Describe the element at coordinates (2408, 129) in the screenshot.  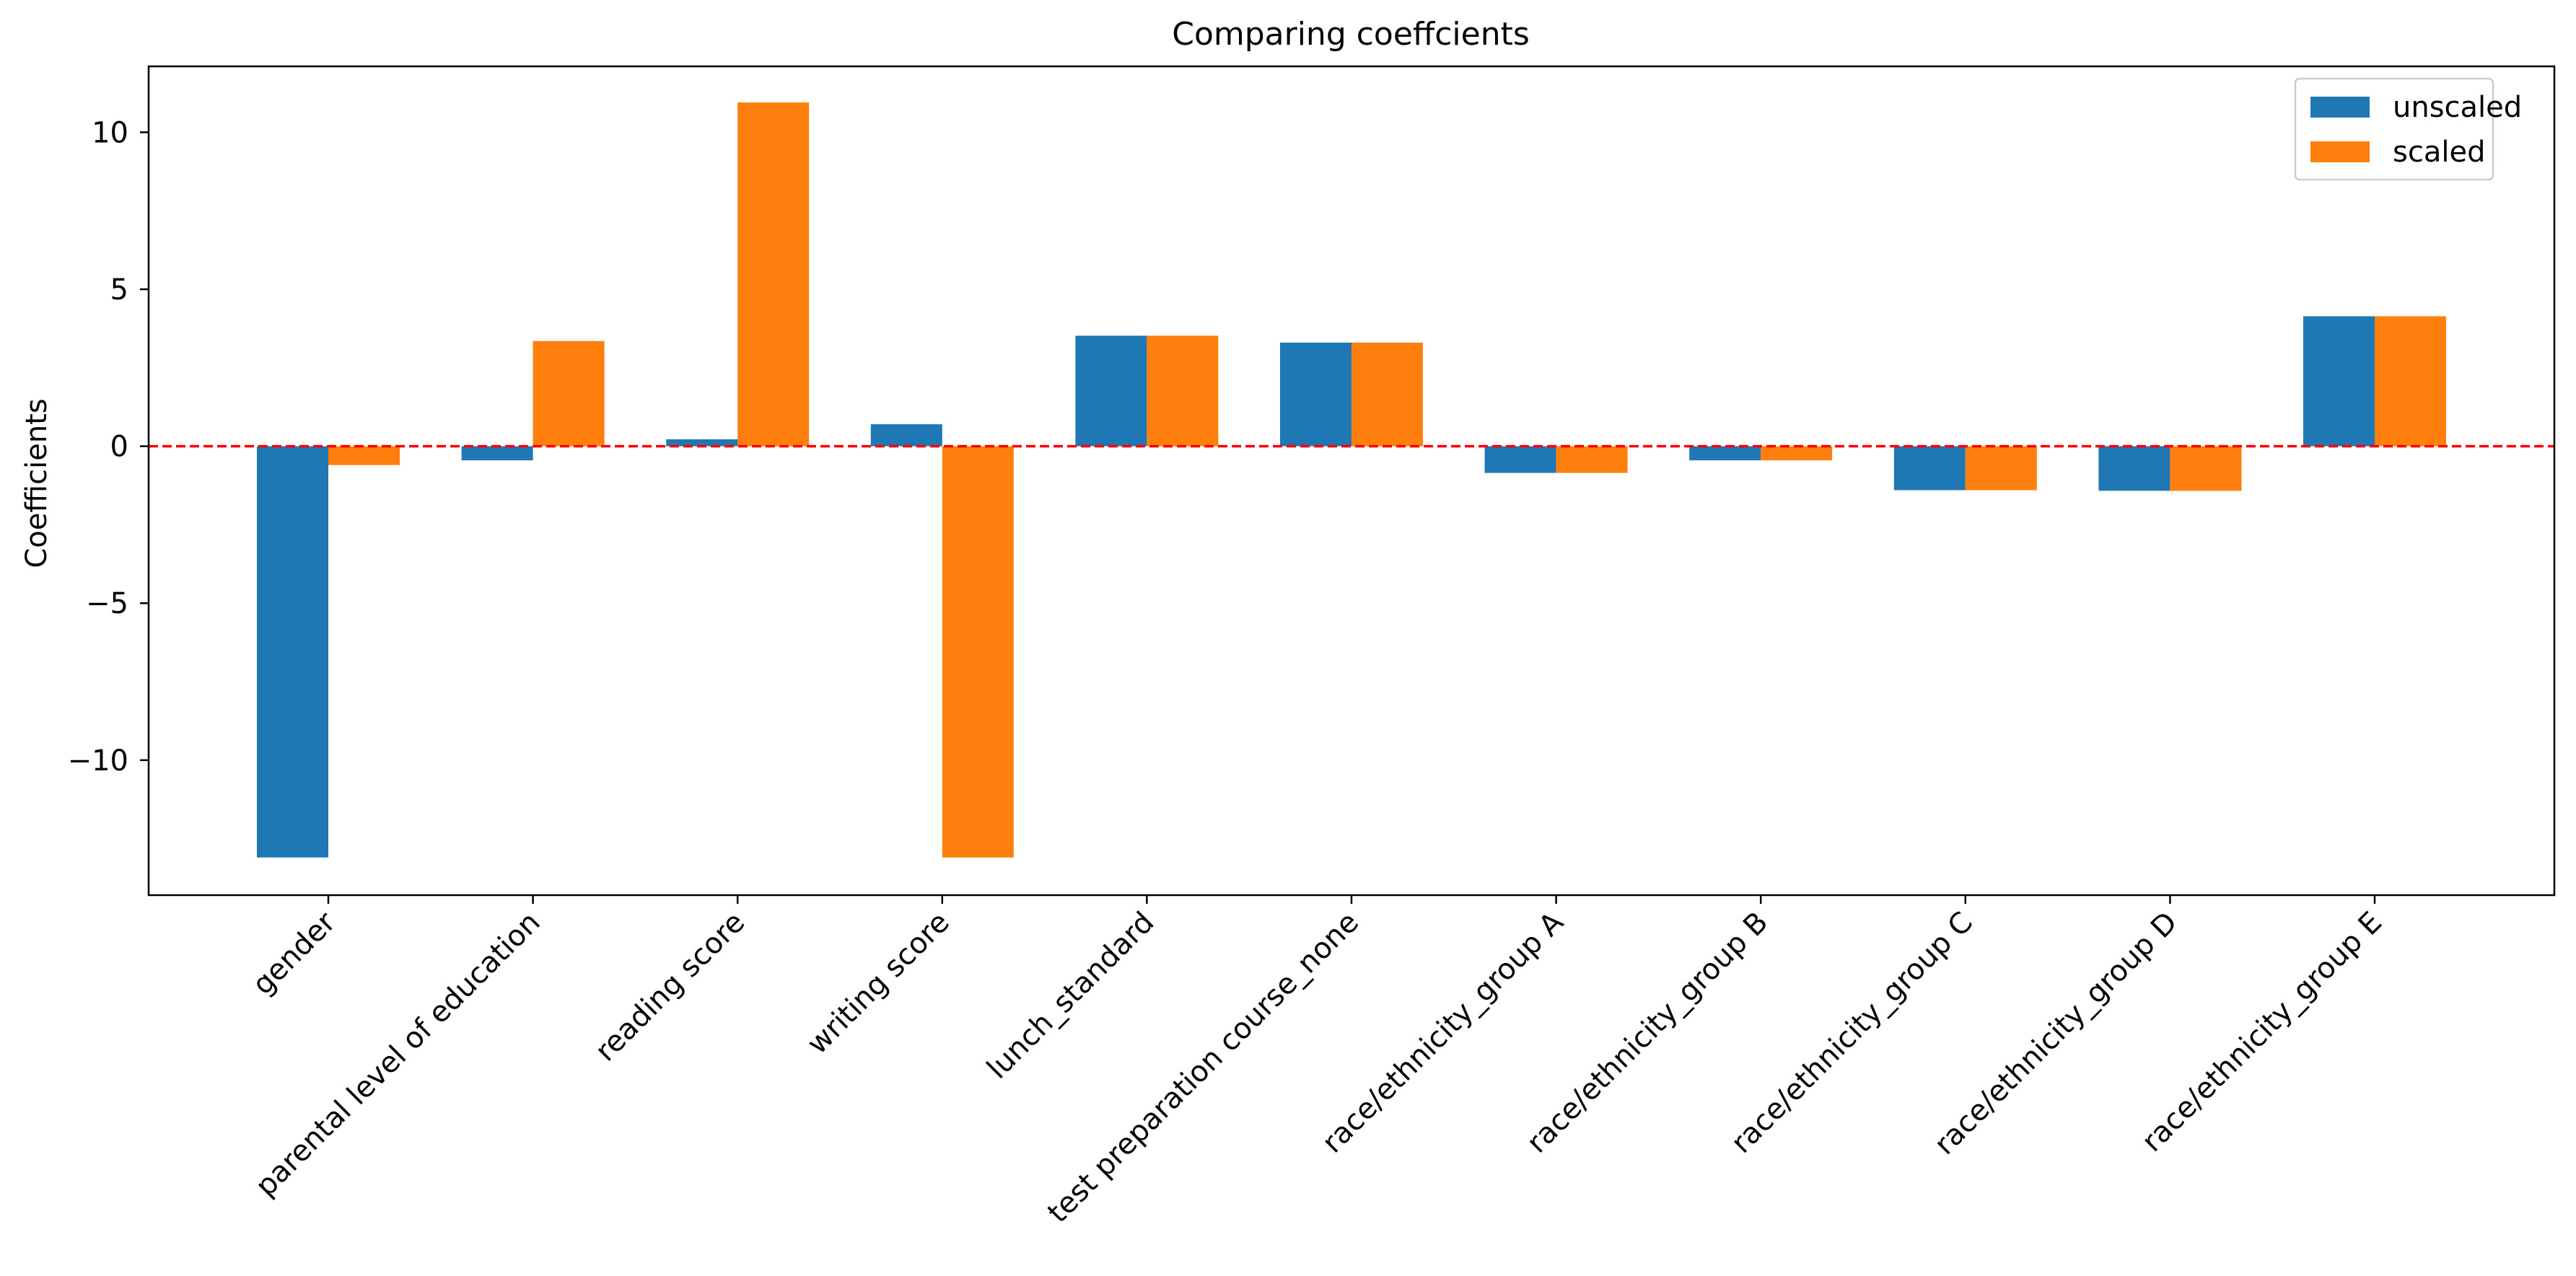
I see `legend: unscaled scaled` at that location.